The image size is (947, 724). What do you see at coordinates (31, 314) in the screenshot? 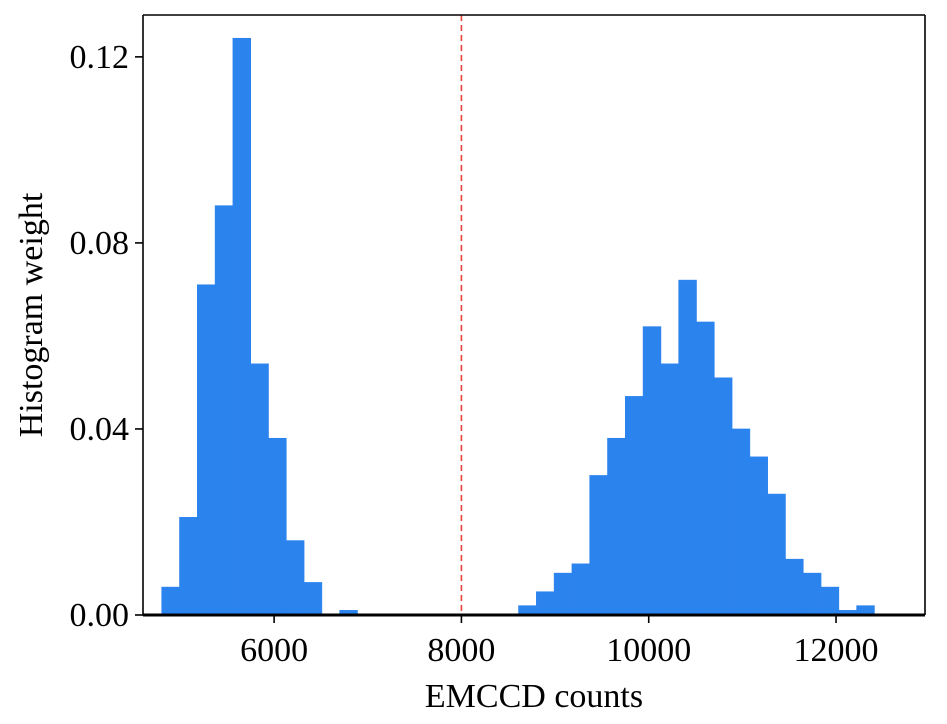
I see `y-axis-label: Histogram weight` at bounding box center [31, 314].